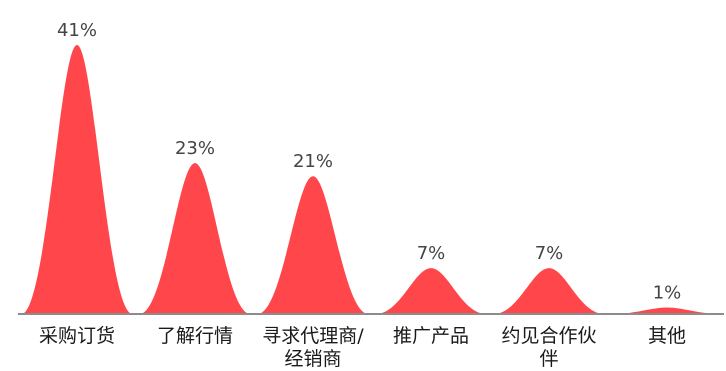 This screenshot has width=726, height=371. I want to click on category-label-3: 推广产品, so click(431, 336).